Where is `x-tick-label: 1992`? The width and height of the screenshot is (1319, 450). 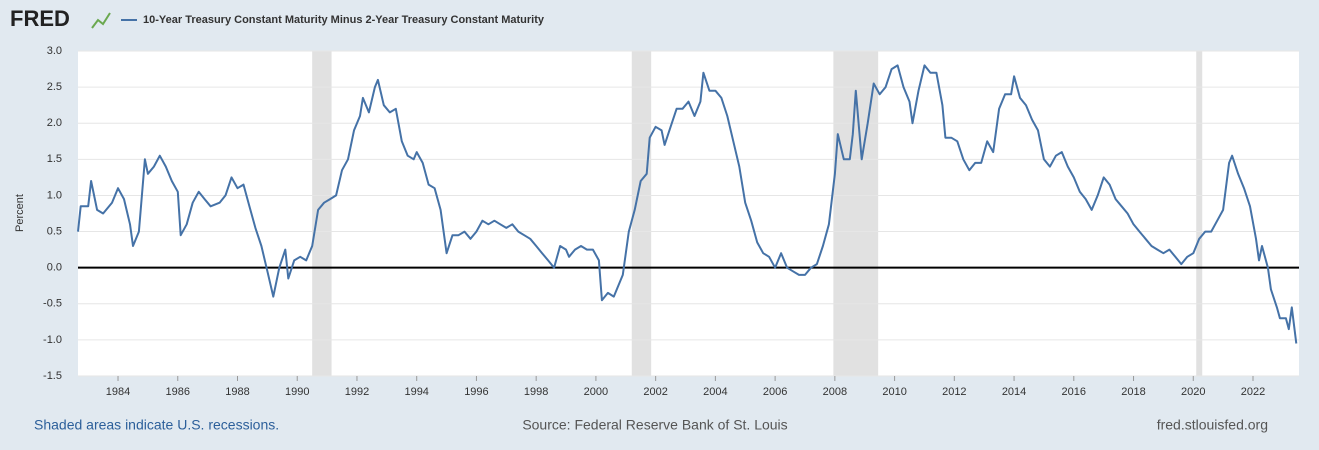 x-tick-label: 1992 is located at coordinates (357, 392).